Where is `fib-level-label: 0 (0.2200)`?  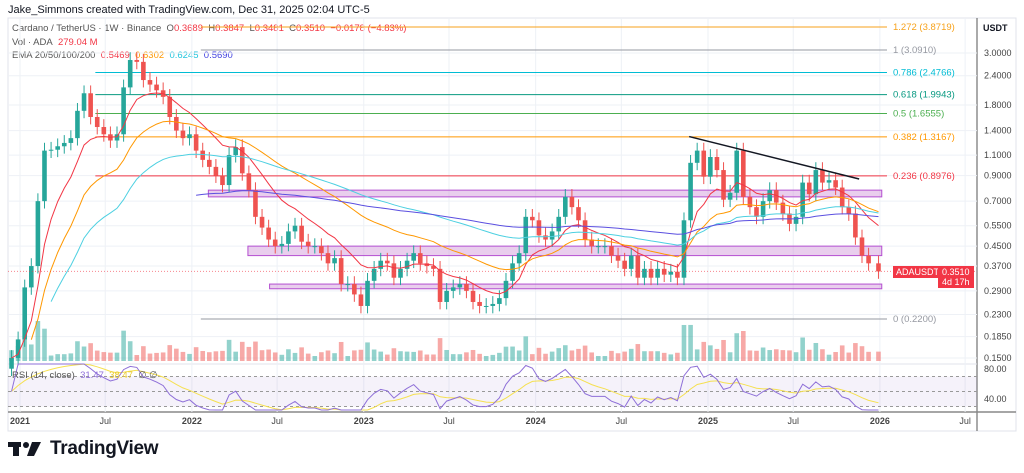
fib-level-label: 0 (0.2200) is located at coordinates (914, 319).